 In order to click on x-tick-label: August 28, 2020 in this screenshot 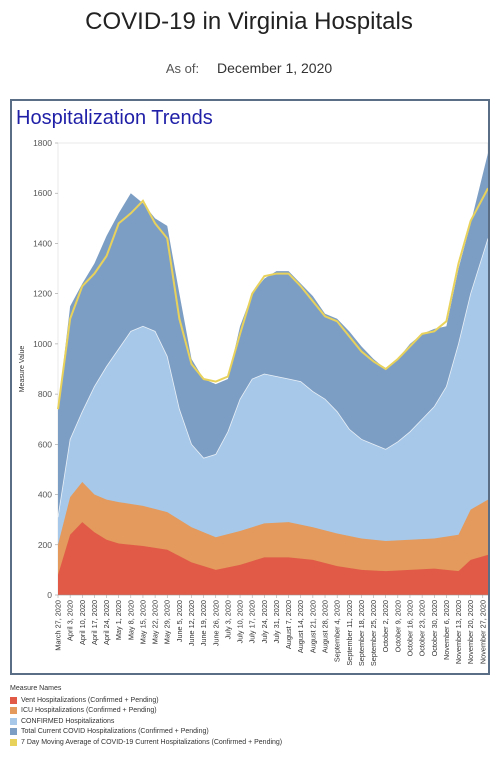, I will do `click(325, 626)`.